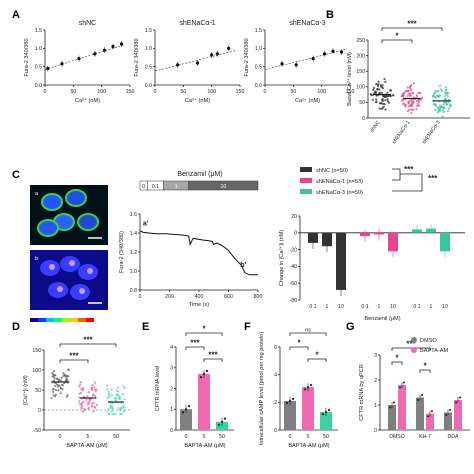  Describe the element at coordinates (299, 343) in the screenshot. I see `F-sig-label: *` at that location.